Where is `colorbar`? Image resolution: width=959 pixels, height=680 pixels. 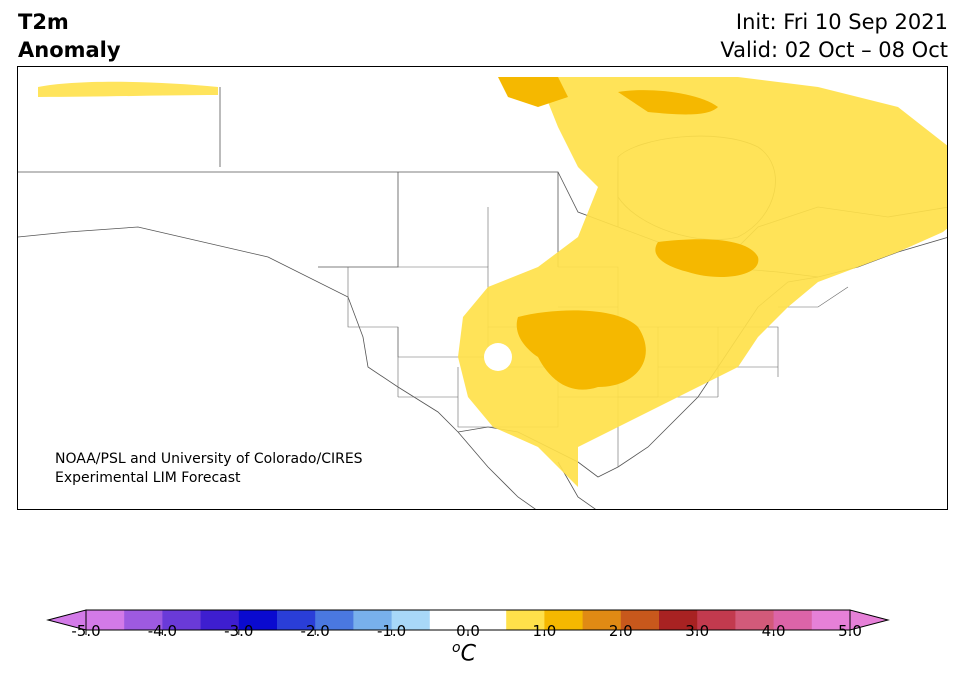 colorbar is located at coordinates (468, 622).